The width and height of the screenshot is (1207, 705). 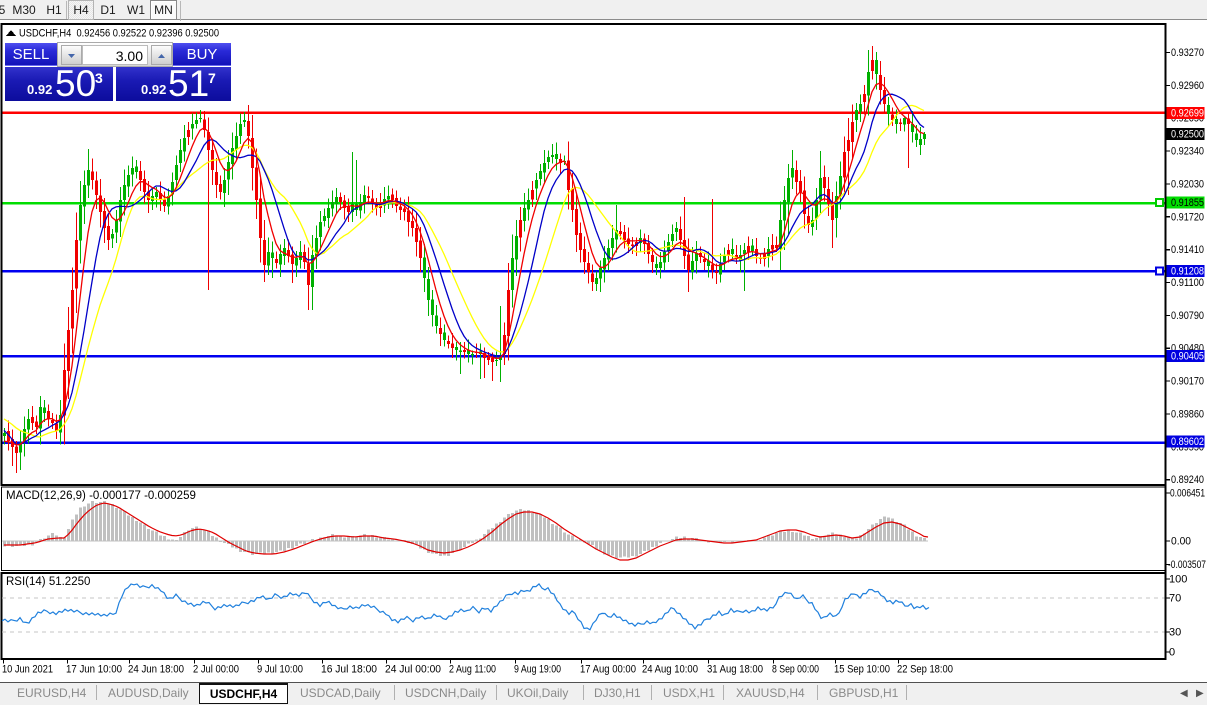 What do you see at coordinates (94, 670) in the screenshot?
I see `svg-text: 17 Jun 10:00` at bounding box center [94, 670].